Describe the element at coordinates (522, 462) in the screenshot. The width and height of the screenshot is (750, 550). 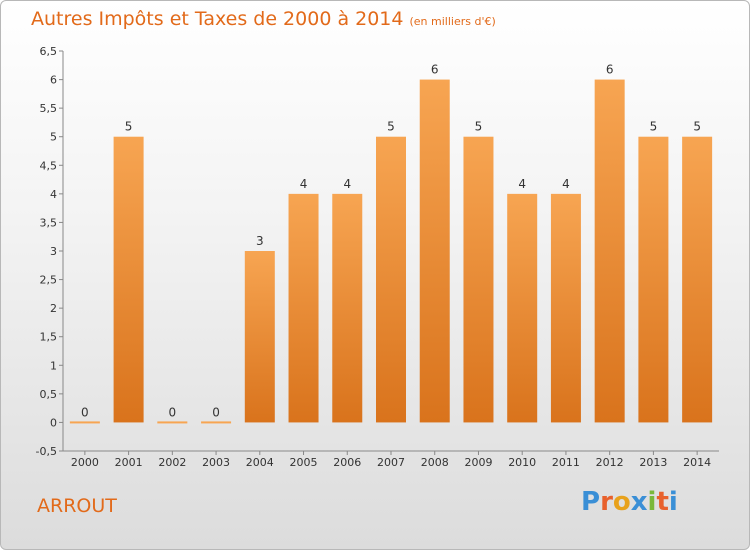
I see `x-tick-label: 2010` at that location.